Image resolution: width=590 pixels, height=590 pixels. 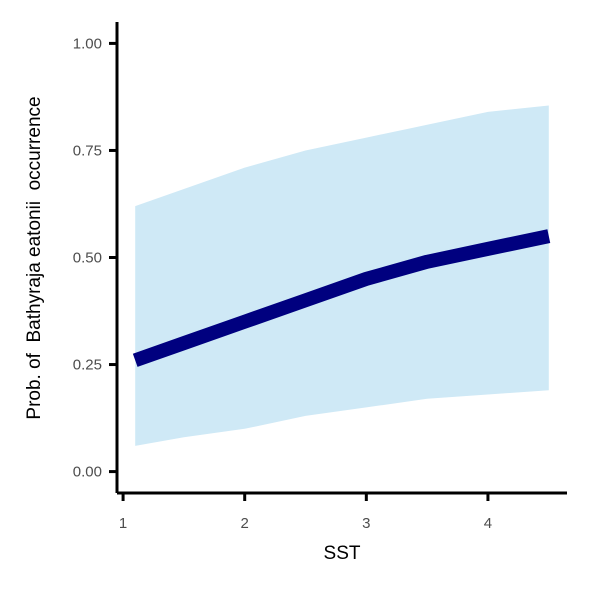 What do you see at coordinates (342, 553) in the screenshot?
I see `x-axis-title: SST` at bounding box center [342, 553].